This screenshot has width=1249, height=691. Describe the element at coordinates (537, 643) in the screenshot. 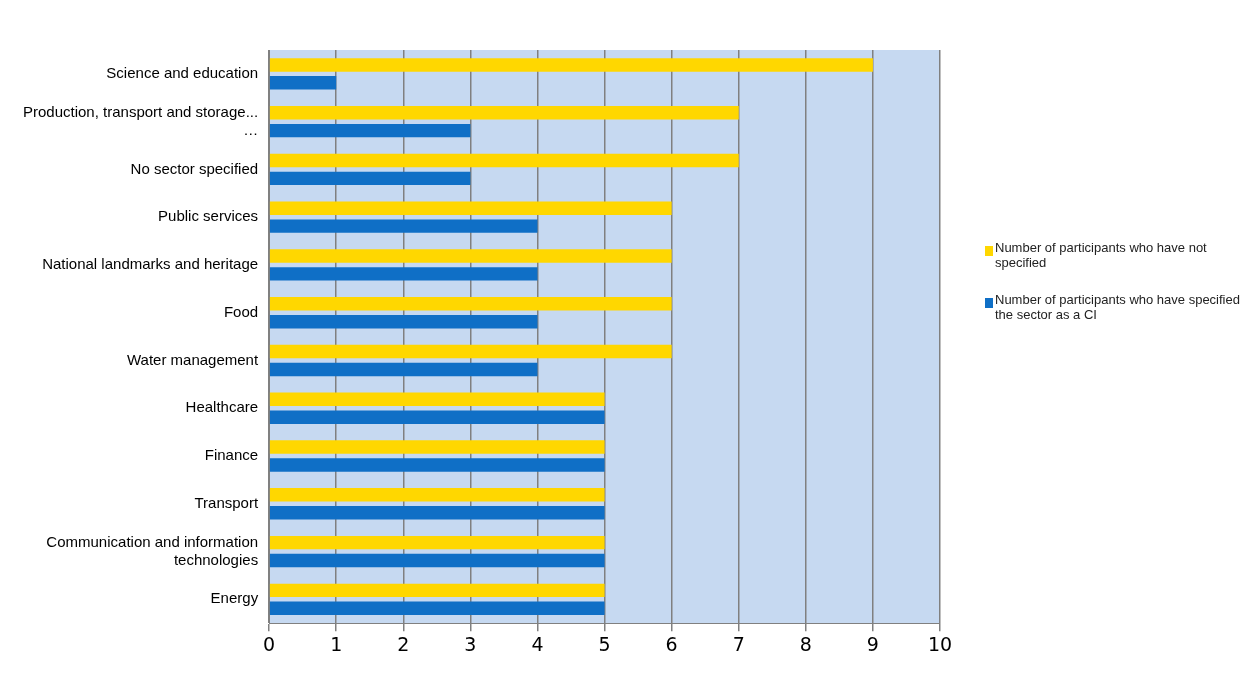

I see `x-tick-label: 4` at that location.